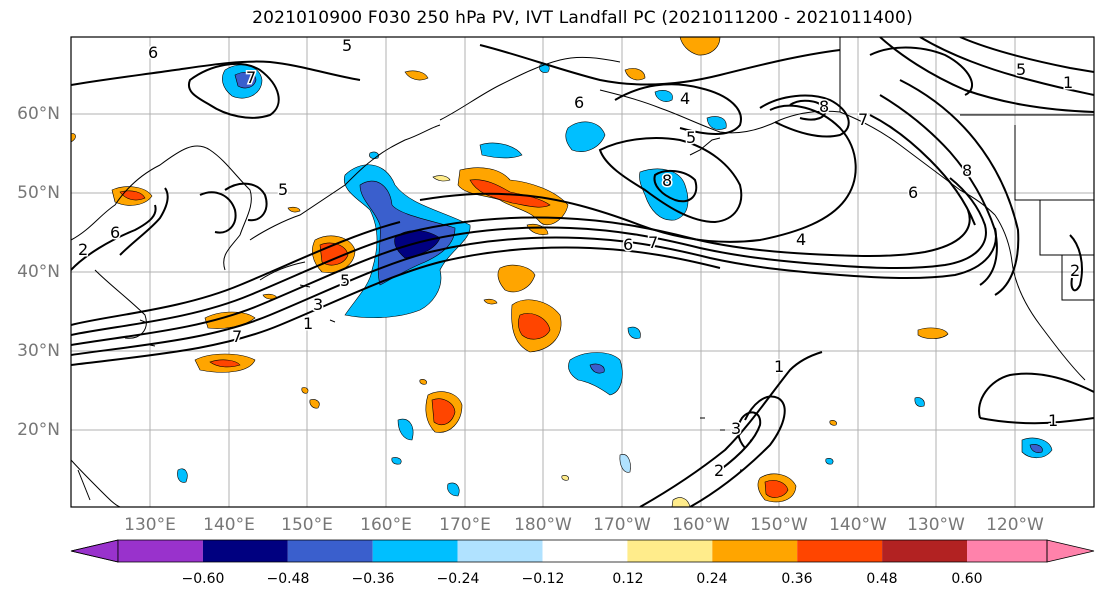 This screenshot has height=601, width=1105. Describe the element at coordinates (38, 351) in the screenshot. I see `lat-label-30n: 30°N` at that location.